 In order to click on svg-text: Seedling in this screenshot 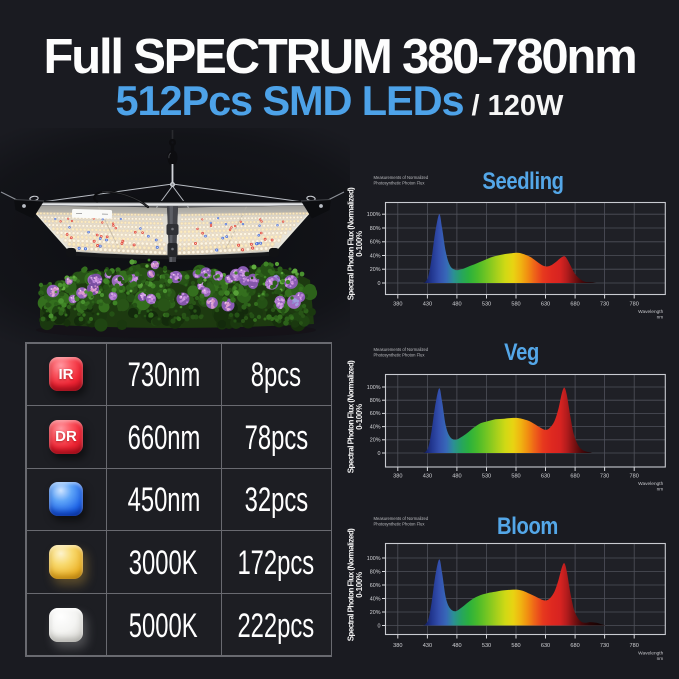, I will do `click(522, 180)`.